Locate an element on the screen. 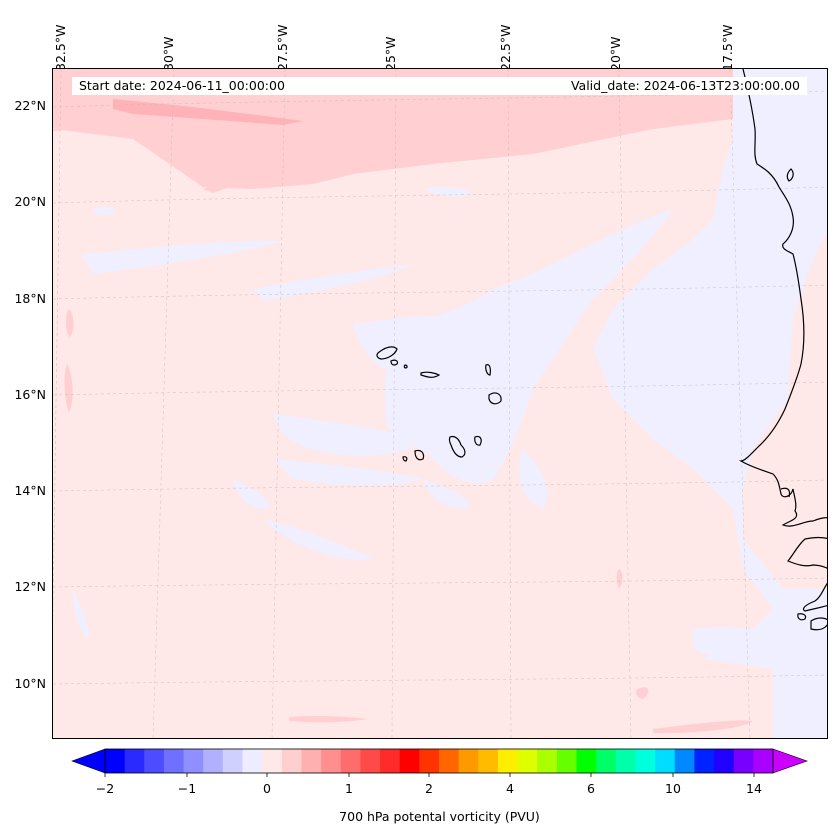 The image size is (837, 836). lon-label-22-5w: 22.5°W is located at coordinates (505, 47).